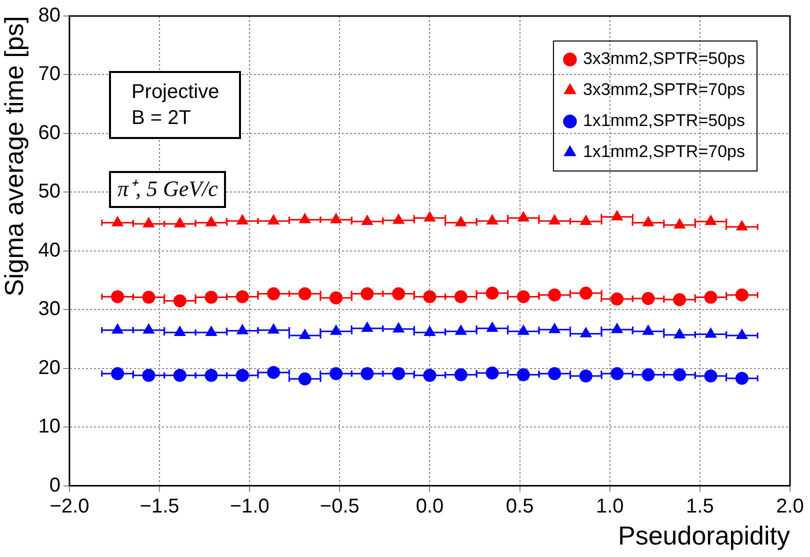 The image size is (810, 557). Describe the element at coordinates (790, 506) in the screenshot. I see `x-tick-label: 2.0` at that location.